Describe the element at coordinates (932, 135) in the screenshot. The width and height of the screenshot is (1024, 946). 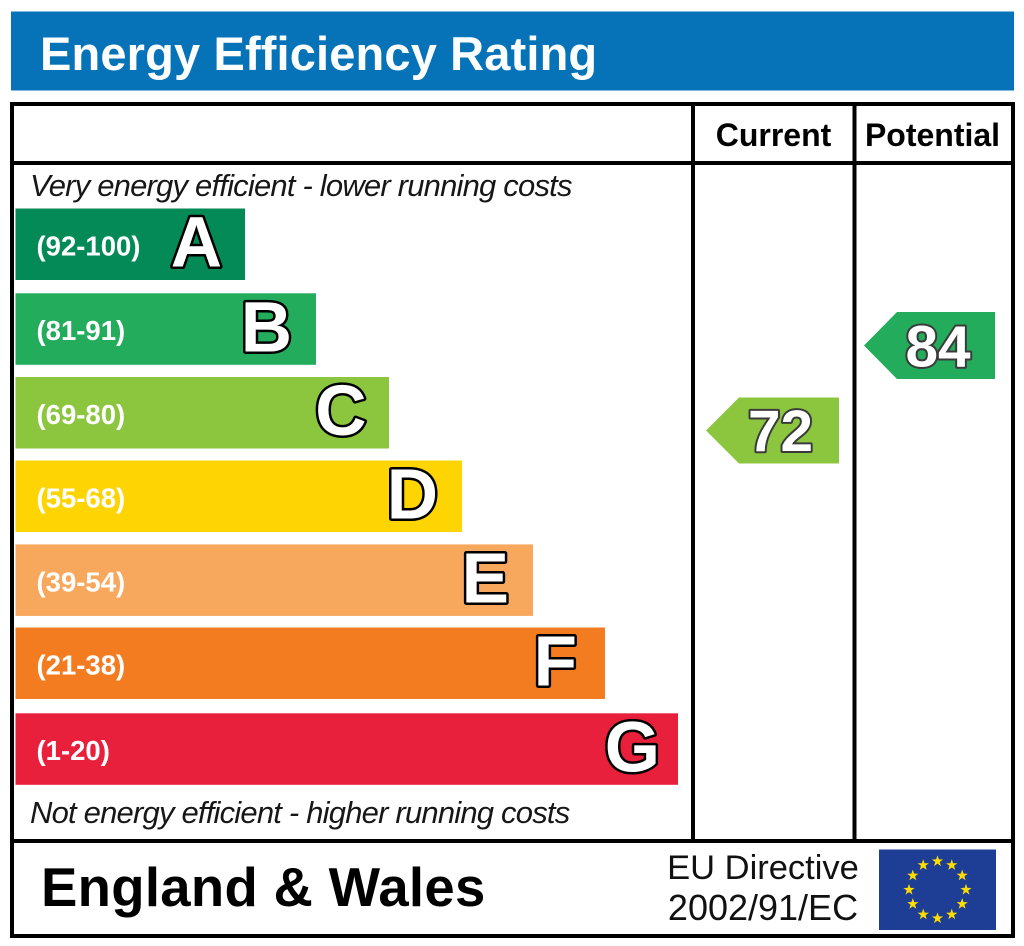
I see `svg-text: Potential` at that location.